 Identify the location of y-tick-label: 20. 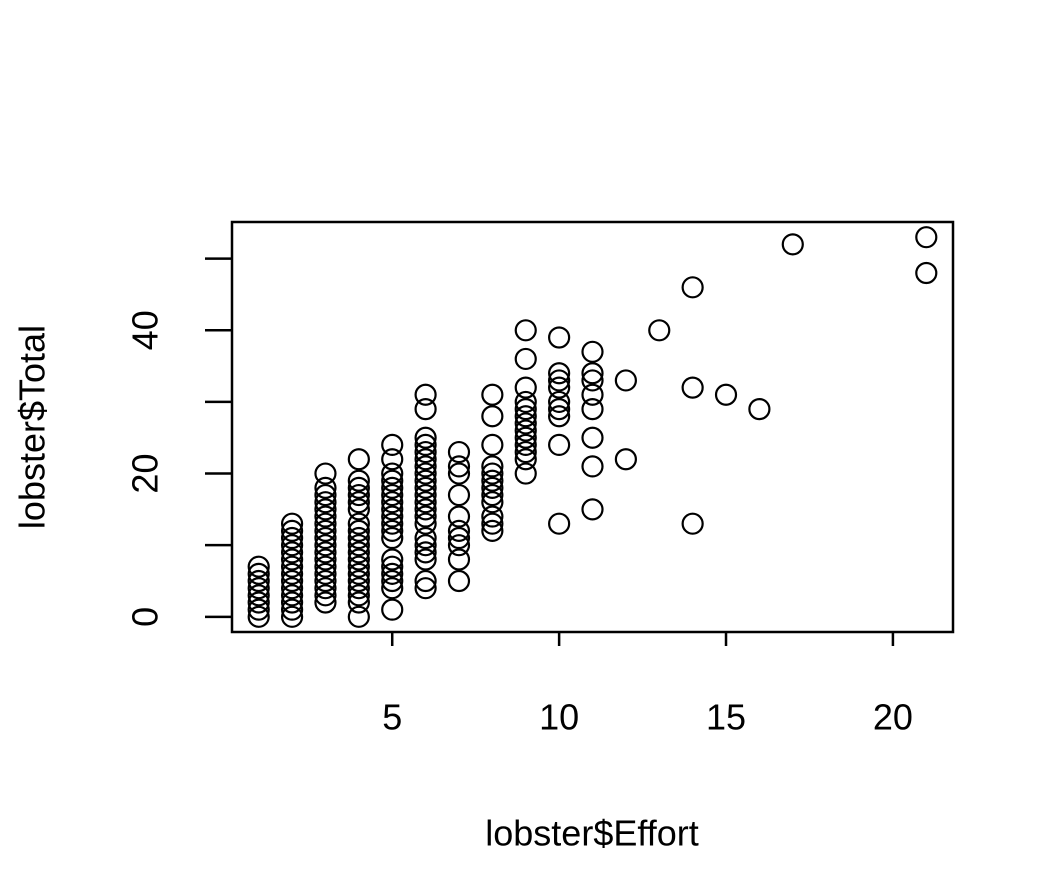
(145, 474).